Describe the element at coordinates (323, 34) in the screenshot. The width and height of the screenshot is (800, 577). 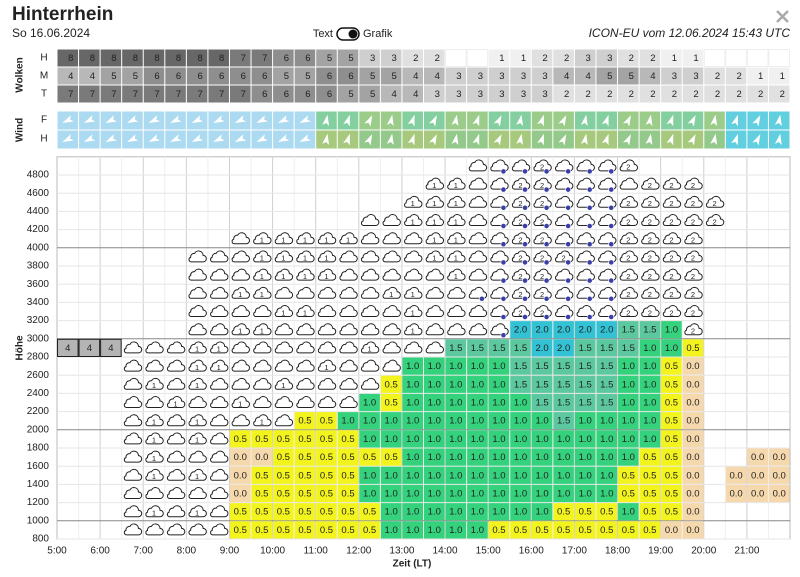
I see `toggle-text-option: Text` at that location.